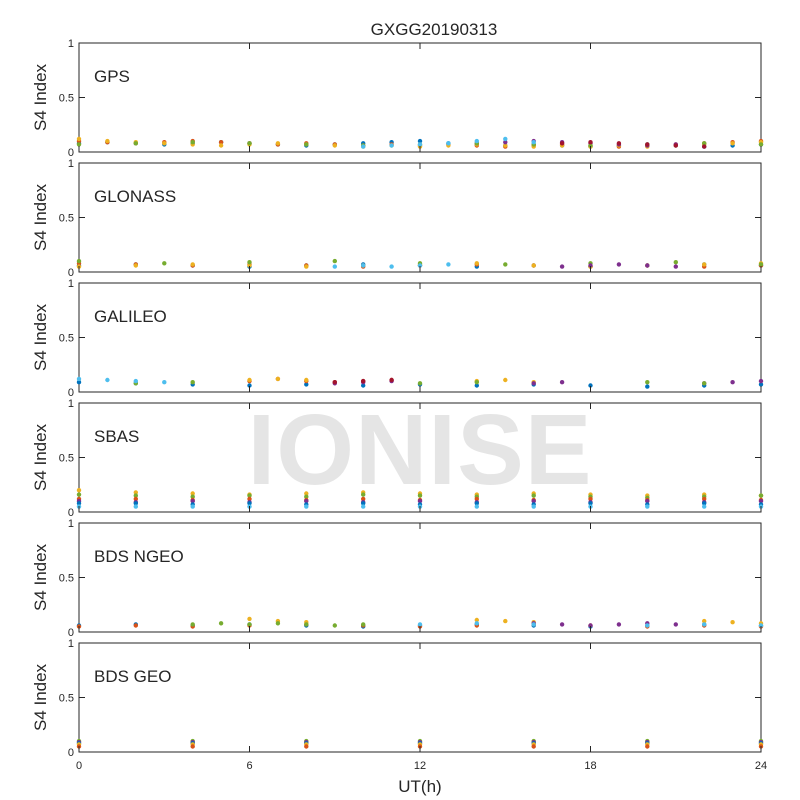 This screenshot has height=800, width=800. What do you see at coordinates (116, 436) in the screenshot?
I see `panel-label: SBAS` at bounding box center [116, 436].